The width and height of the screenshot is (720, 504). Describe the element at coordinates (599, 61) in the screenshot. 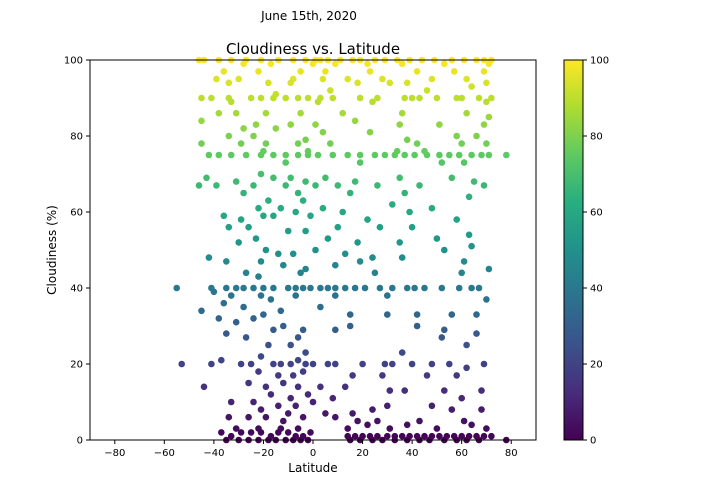

I see `colorbar-tick-label: 100` at that location.